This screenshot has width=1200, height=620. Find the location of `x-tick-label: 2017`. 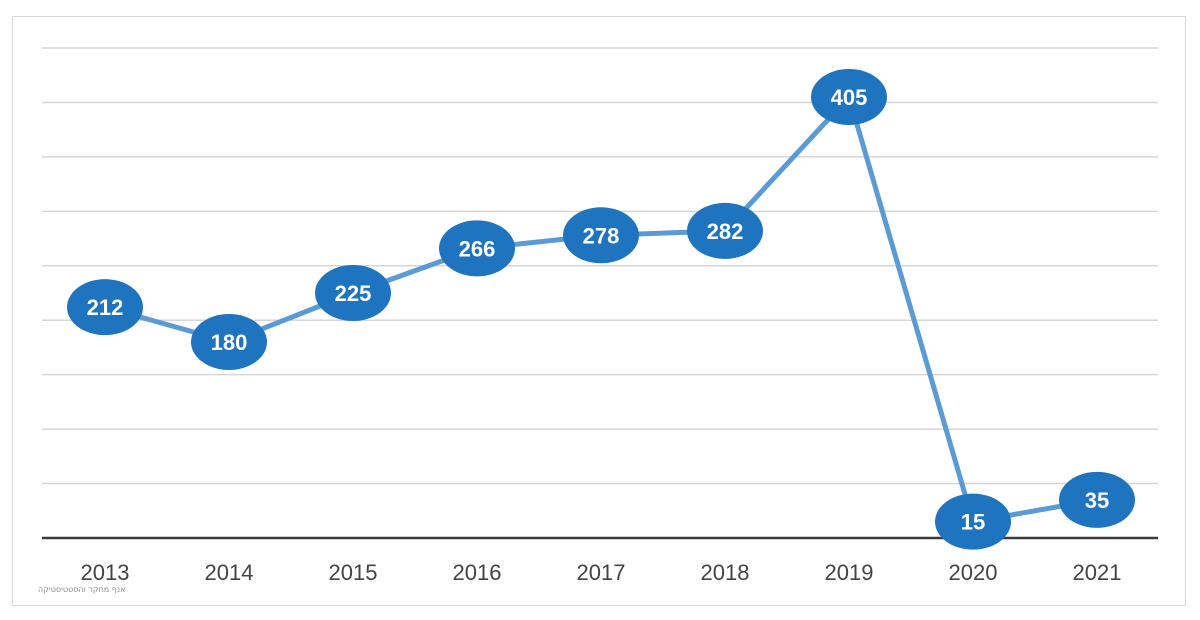

x-tick-label: 2017 is located at coordinates (601, 572).